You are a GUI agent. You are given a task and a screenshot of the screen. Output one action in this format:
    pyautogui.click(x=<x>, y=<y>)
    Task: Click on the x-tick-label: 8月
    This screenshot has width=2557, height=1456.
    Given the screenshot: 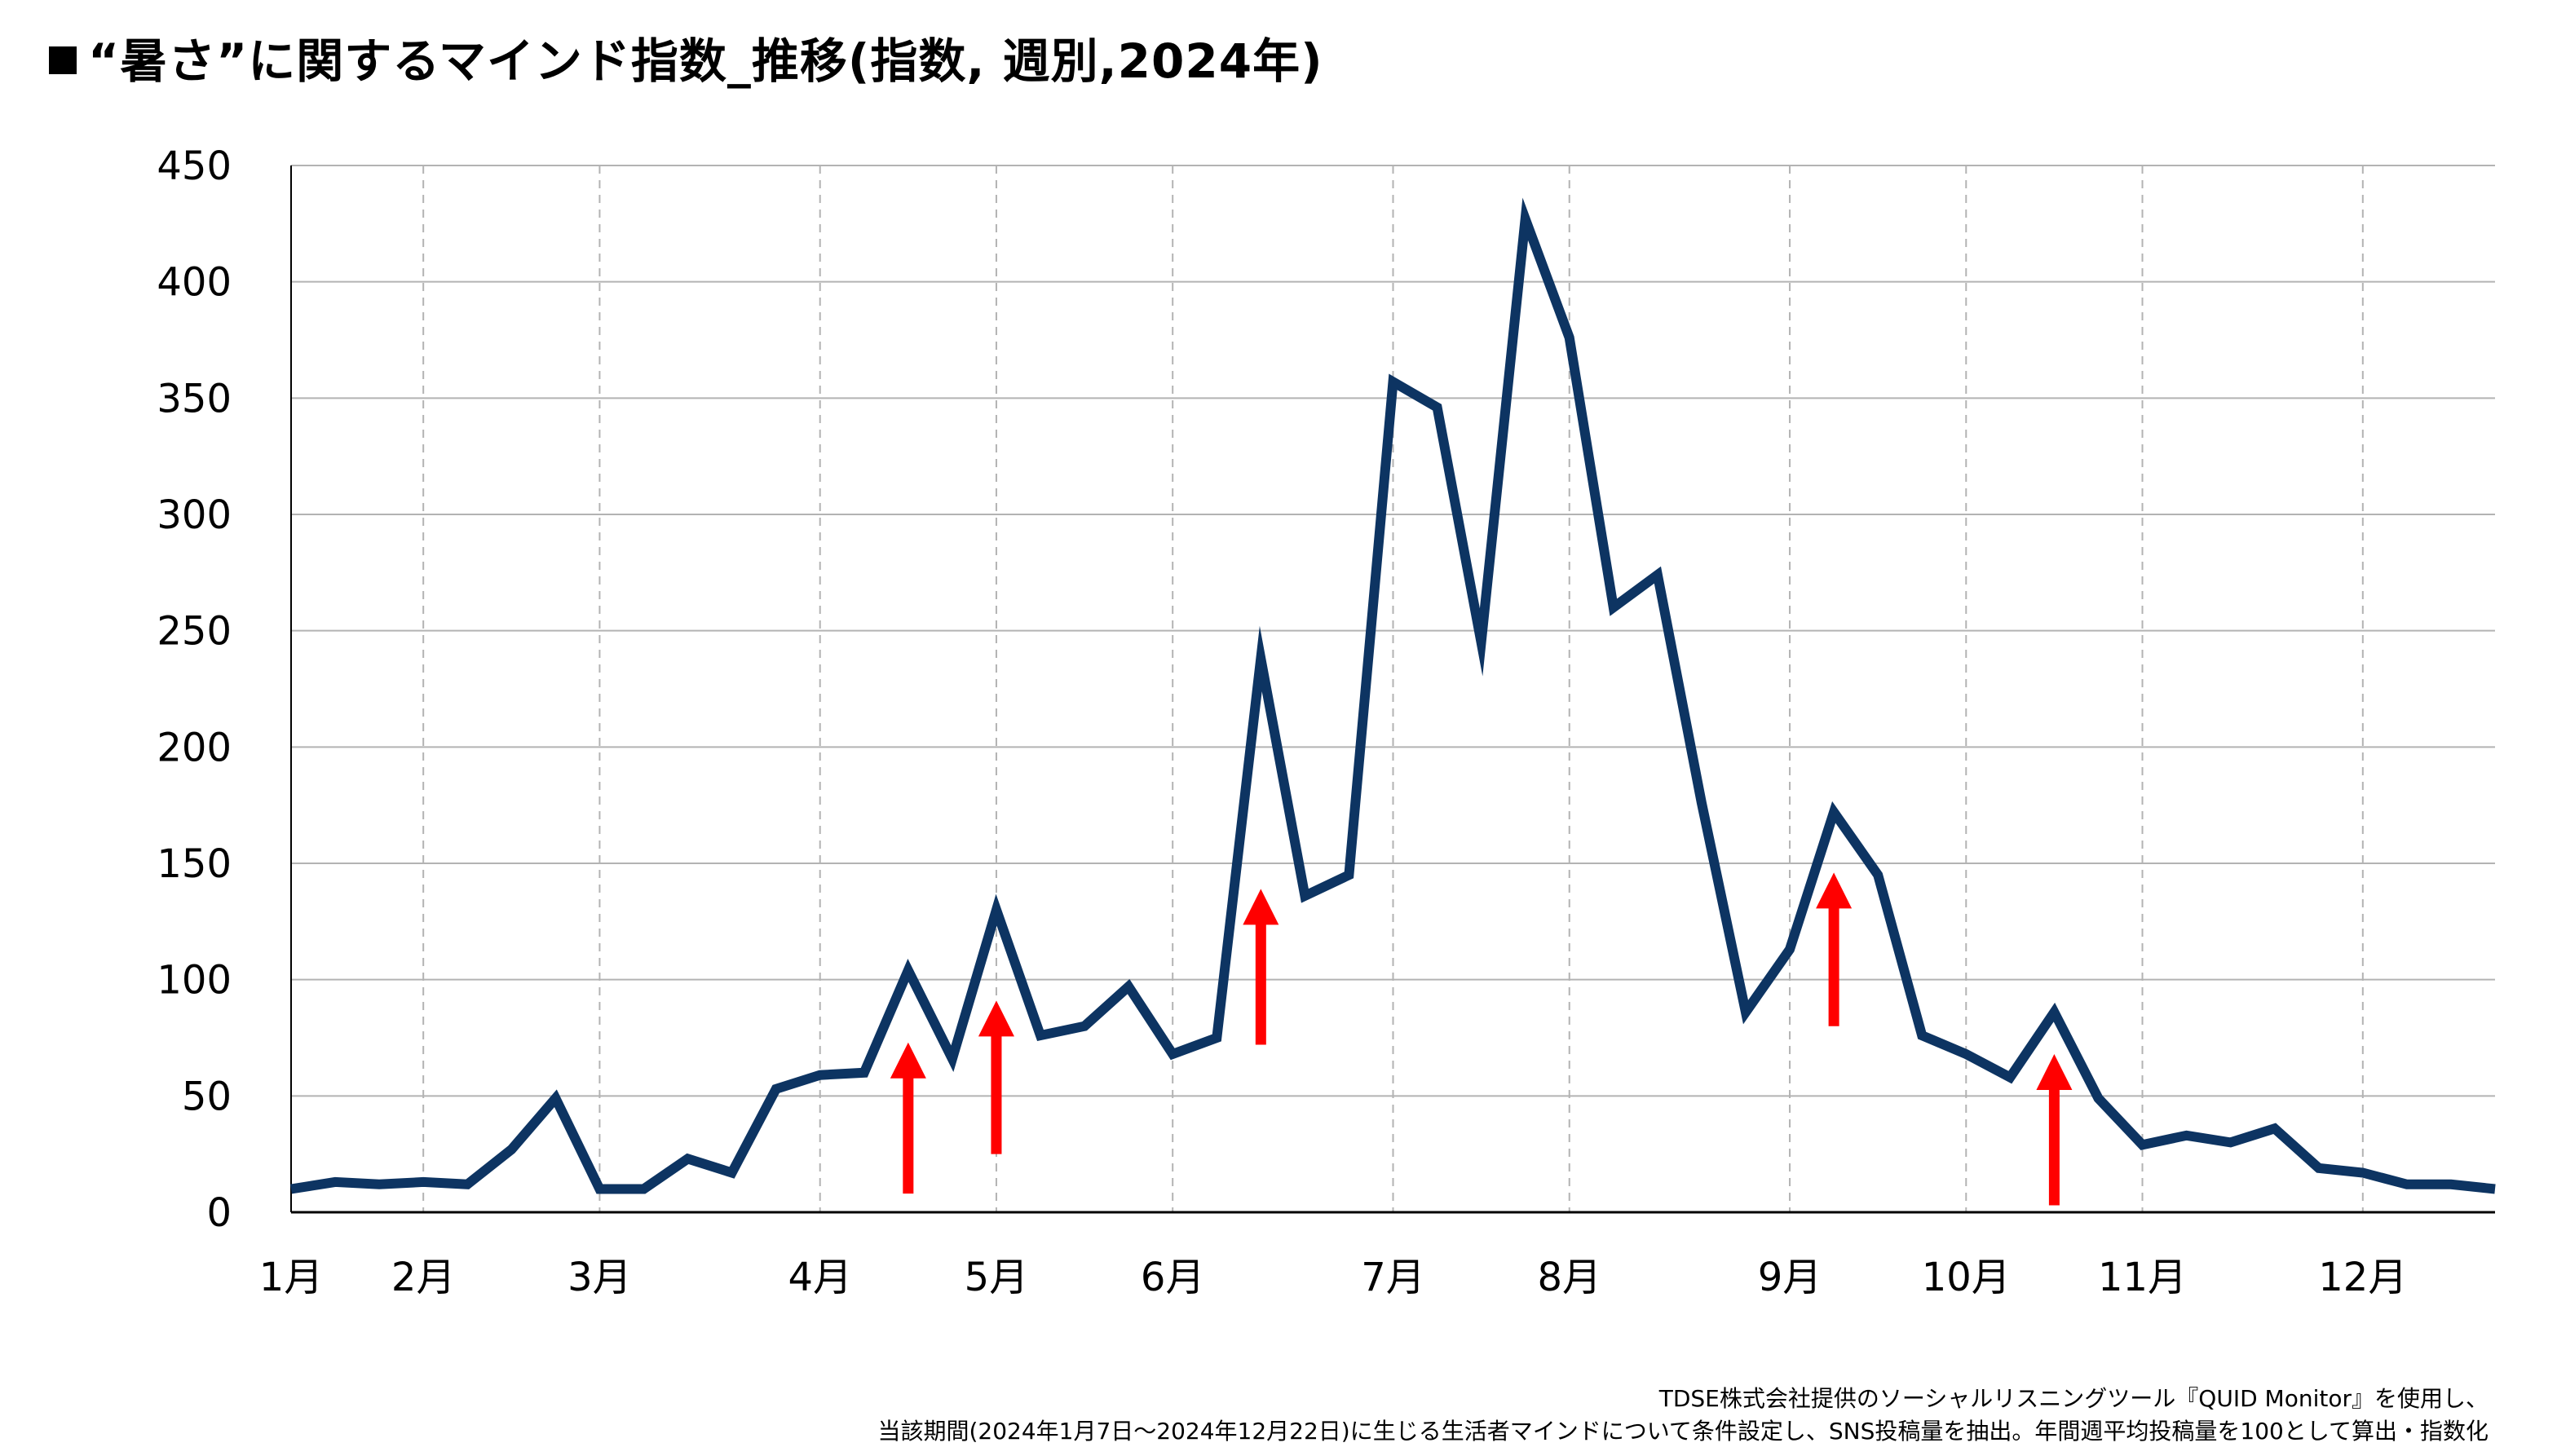 What is the action you would take?
    pyautogui.click(x=1569, y=1277)
    